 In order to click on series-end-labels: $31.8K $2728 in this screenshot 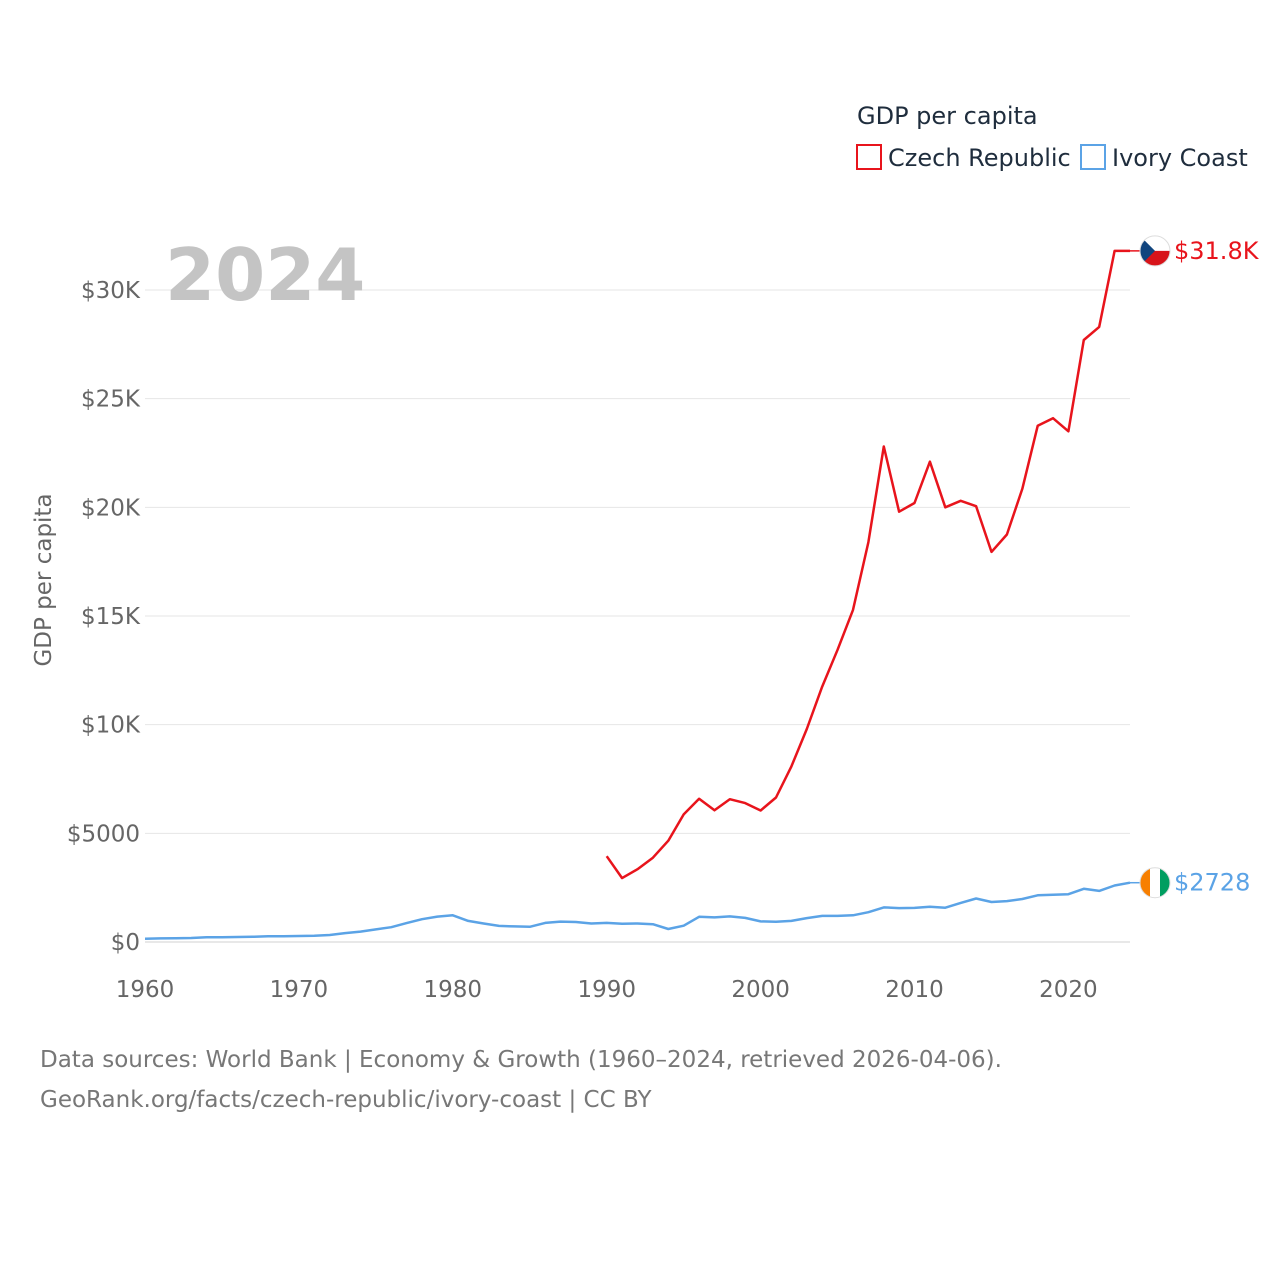, I will do `click(1195, 567)`.